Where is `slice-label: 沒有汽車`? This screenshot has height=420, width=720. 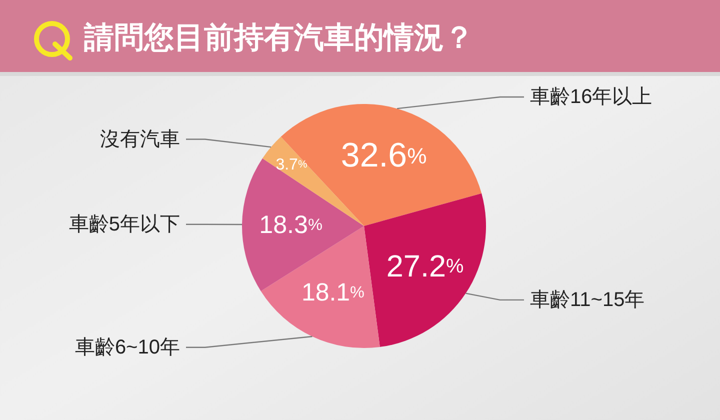 slice-label: 沒有汽車 is located at coordinates (140, 139).